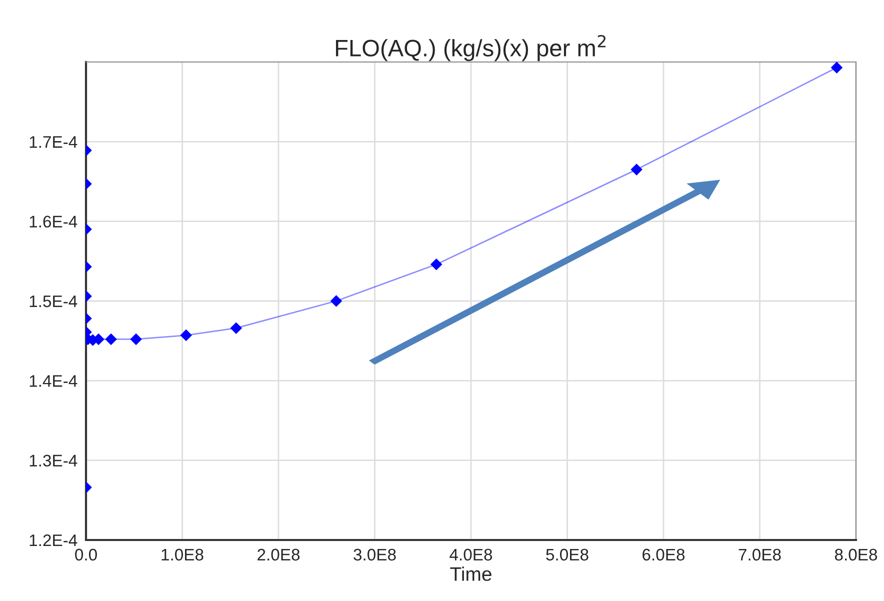 The height and width of the screenshot is (601, 884). I want to click on x-tick-label: 2.0E8, so click(279, 554).